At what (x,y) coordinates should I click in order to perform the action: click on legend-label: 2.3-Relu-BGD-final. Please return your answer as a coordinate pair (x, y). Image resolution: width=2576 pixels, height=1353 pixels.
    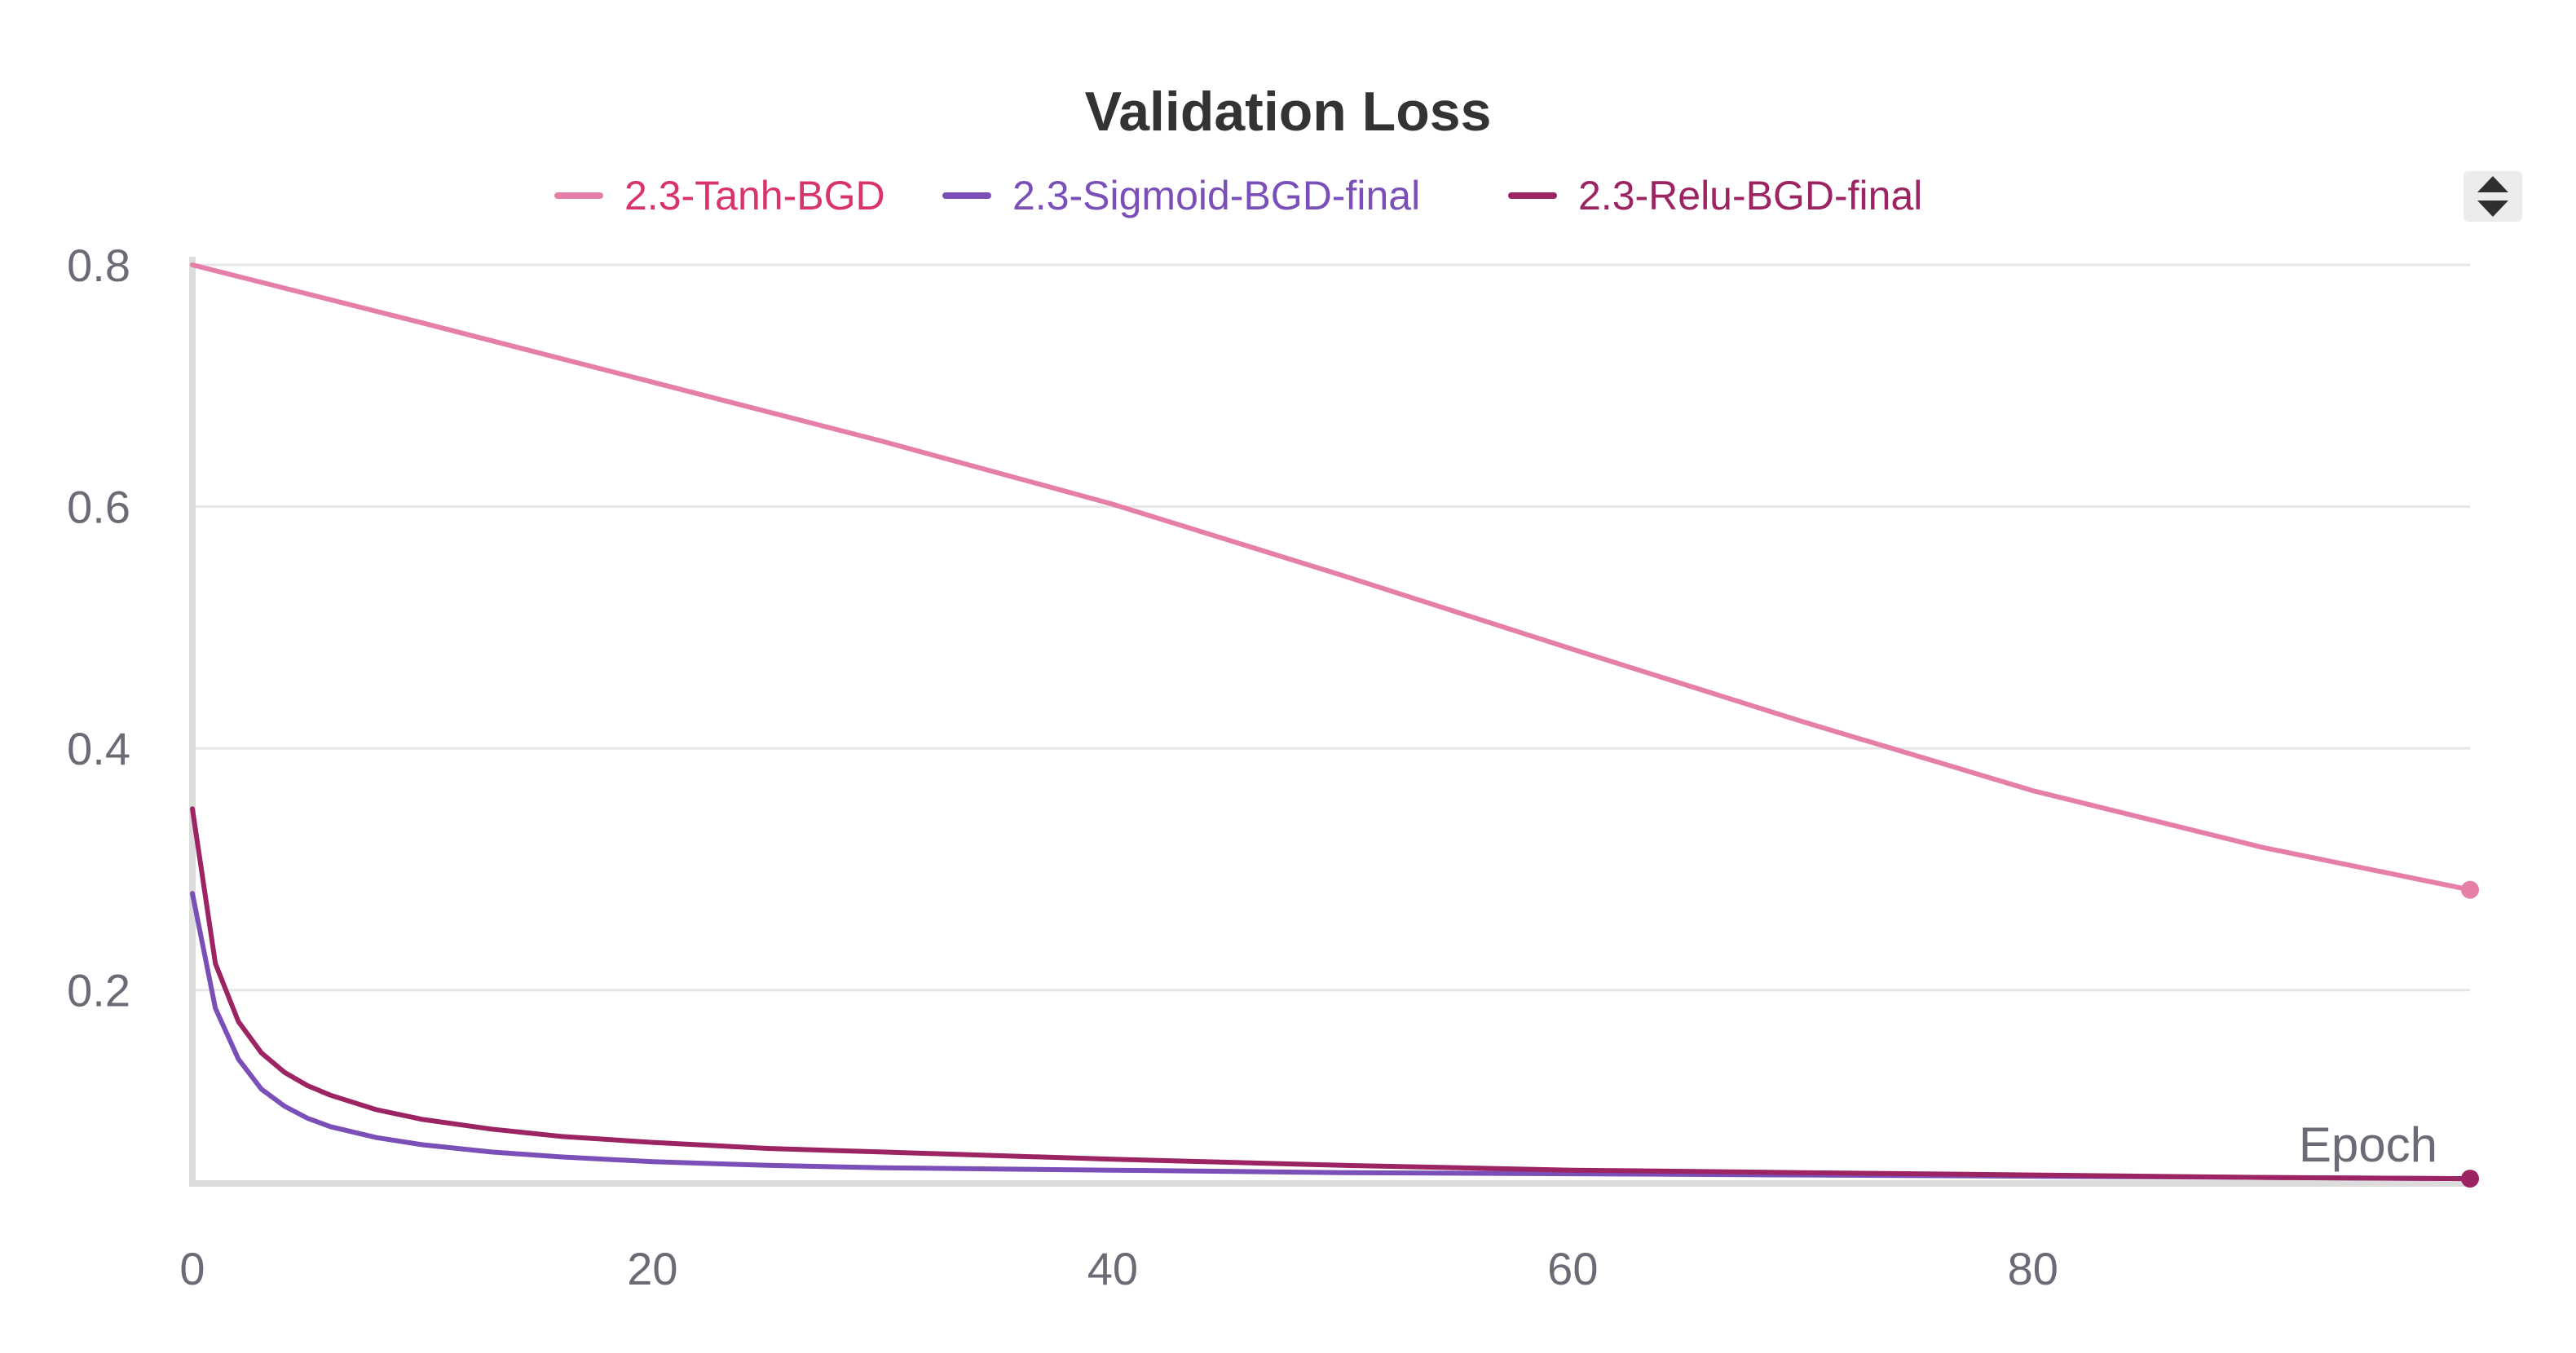
    Looking at the image, I should click on (1750, 195).